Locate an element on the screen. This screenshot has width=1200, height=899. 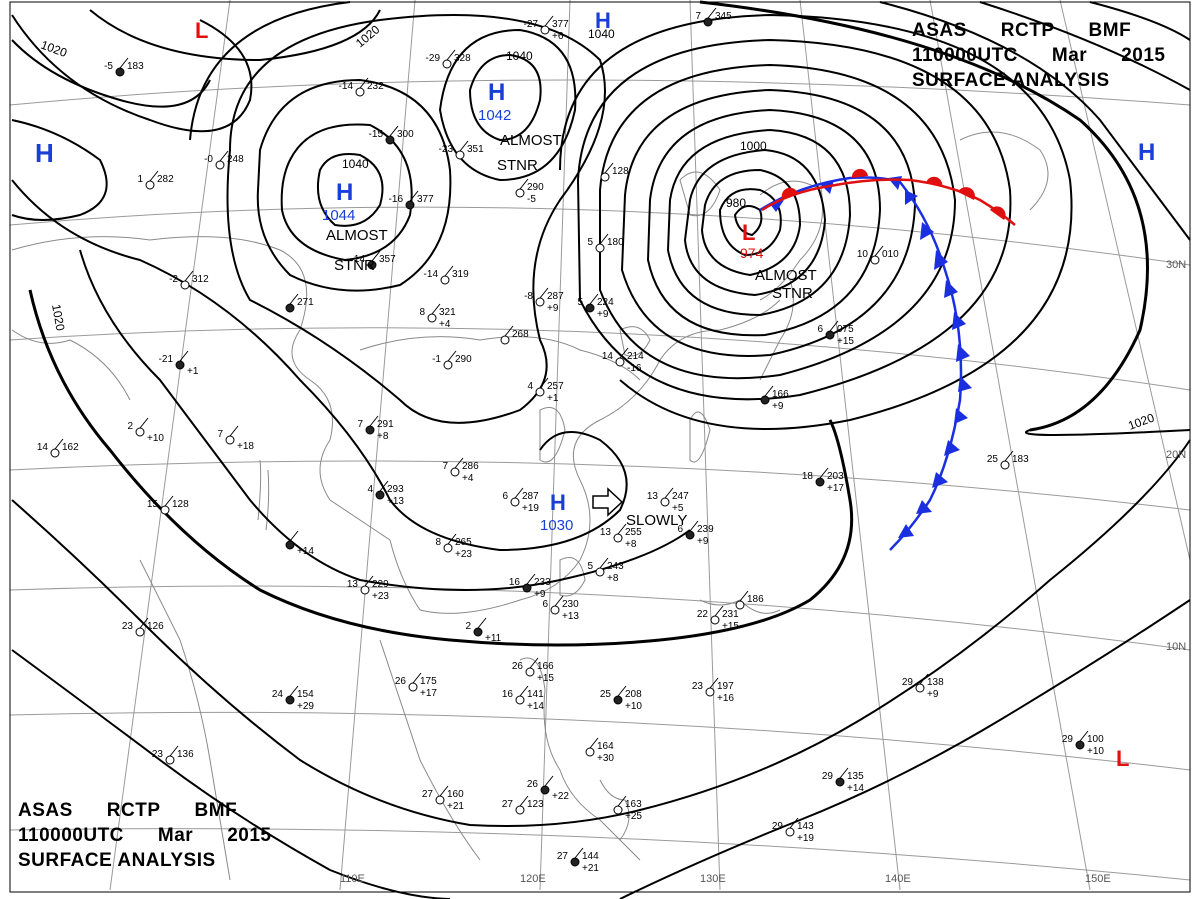
station-tendency: +19 is located at coordinates (530, 508).